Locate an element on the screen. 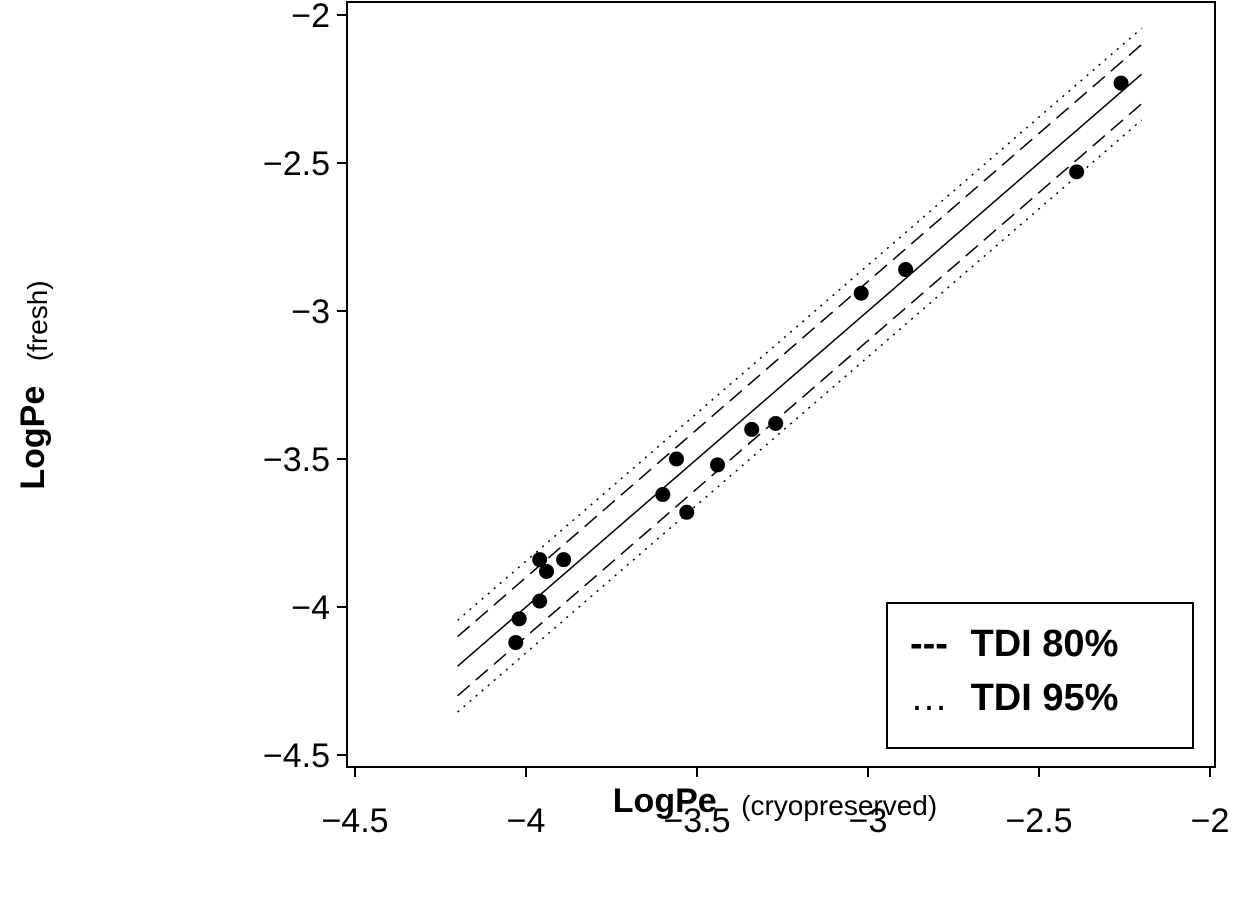  x-axis-label: LogPe (cryopreserved) is located at coordinates (775, 801).